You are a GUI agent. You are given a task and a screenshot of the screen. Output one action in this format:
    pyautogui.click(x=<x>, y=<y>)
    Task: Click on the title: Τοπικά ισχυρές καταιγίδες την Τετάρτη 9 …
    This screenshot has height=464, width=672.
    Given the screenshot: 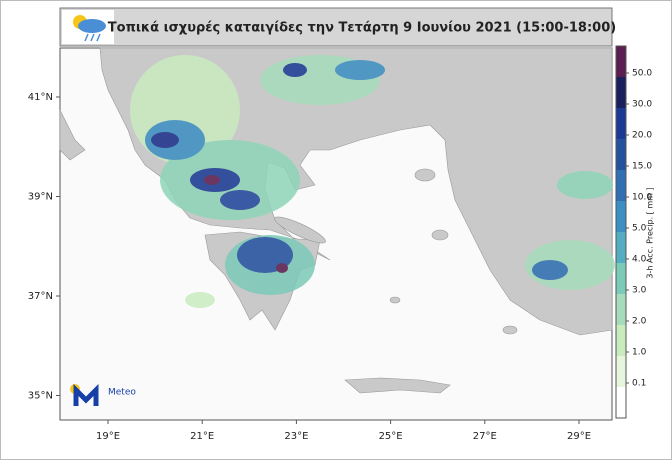 What is the action you would take?
    pyautogui.click(x=362, y=28)
    